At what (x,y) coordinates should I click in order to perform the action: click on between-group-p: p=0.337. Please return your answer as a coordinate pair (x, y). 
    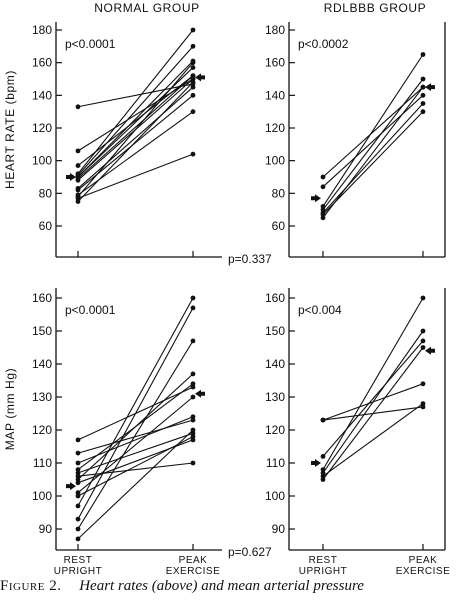
    Looking at the image, I should click on (250, 259).